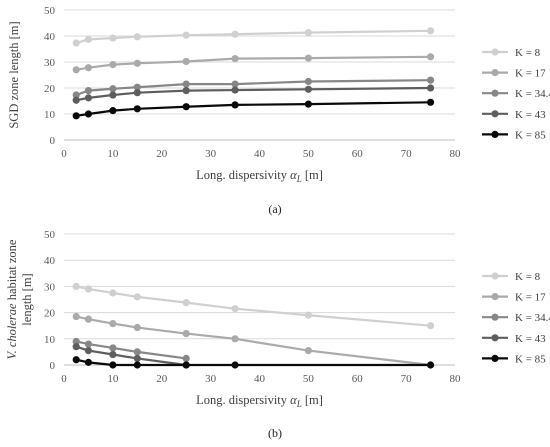 The height and width of the screenshot is (447, 550). Describe the element at coordinates (275, 433) in the screenshot. I see `panel-label: (b)` at that location.